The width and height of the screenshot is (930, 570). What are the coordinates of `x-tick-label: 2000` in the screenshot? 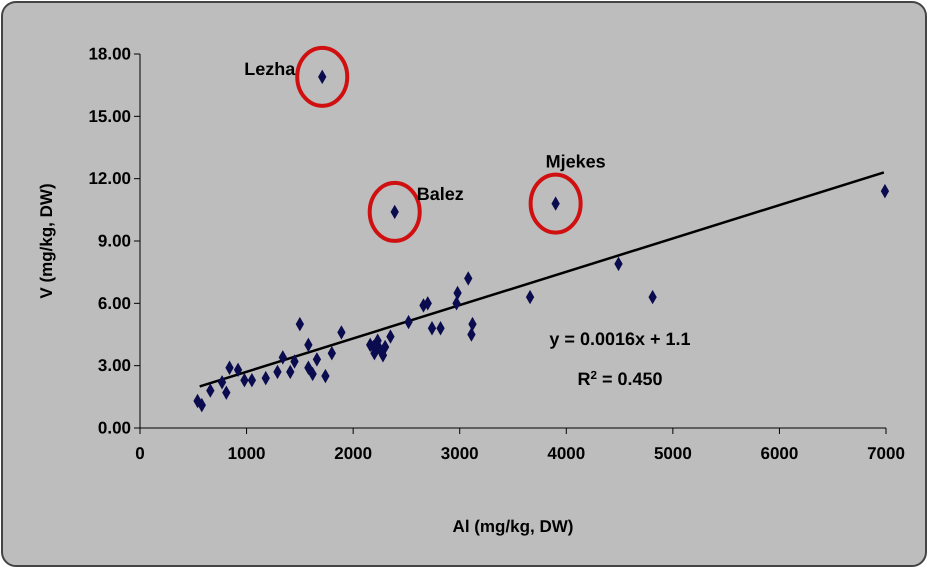 It's located at (353, 454).